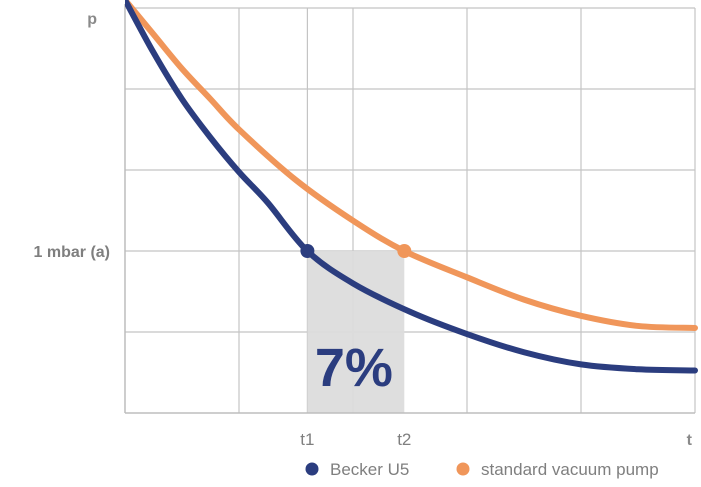 This screenshot has width=701, height=487. Describe the element at coordinates (690, 440) in the screenshot. I see `x-axis-label: t` at that location.